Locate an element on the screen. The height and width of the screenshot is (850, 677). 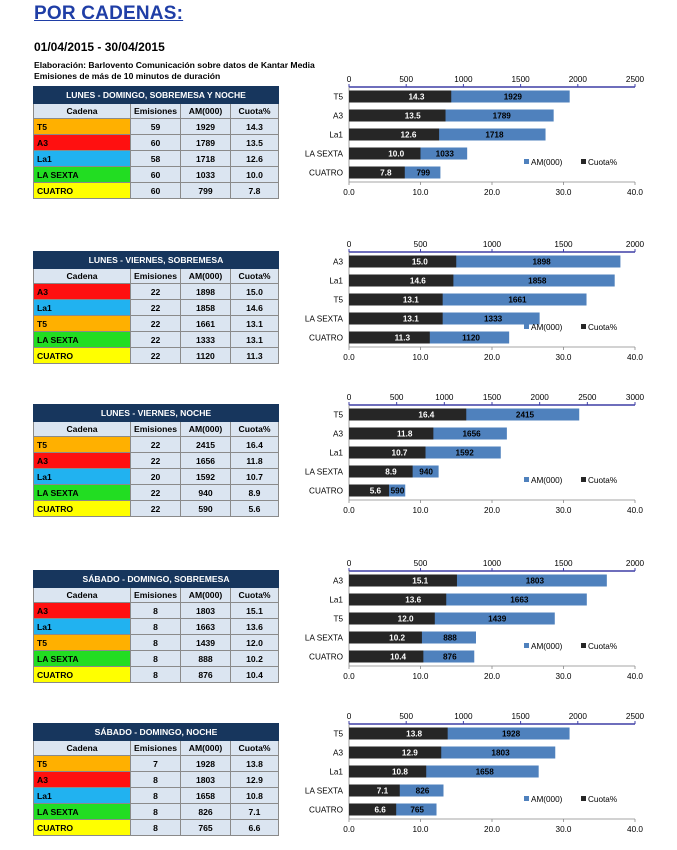
table-row: La1 8 1658 10.8 is located at coordinates (156, 795).